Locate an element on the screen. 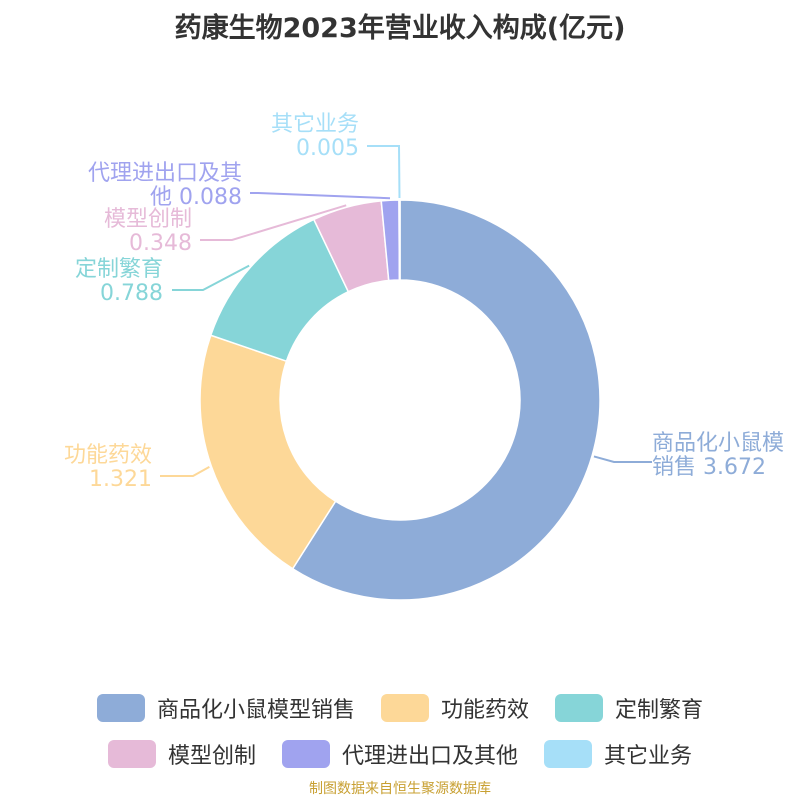 The image size is (800, 800). legend-item-6: 其它业务 is located at coordinates (618, 754).